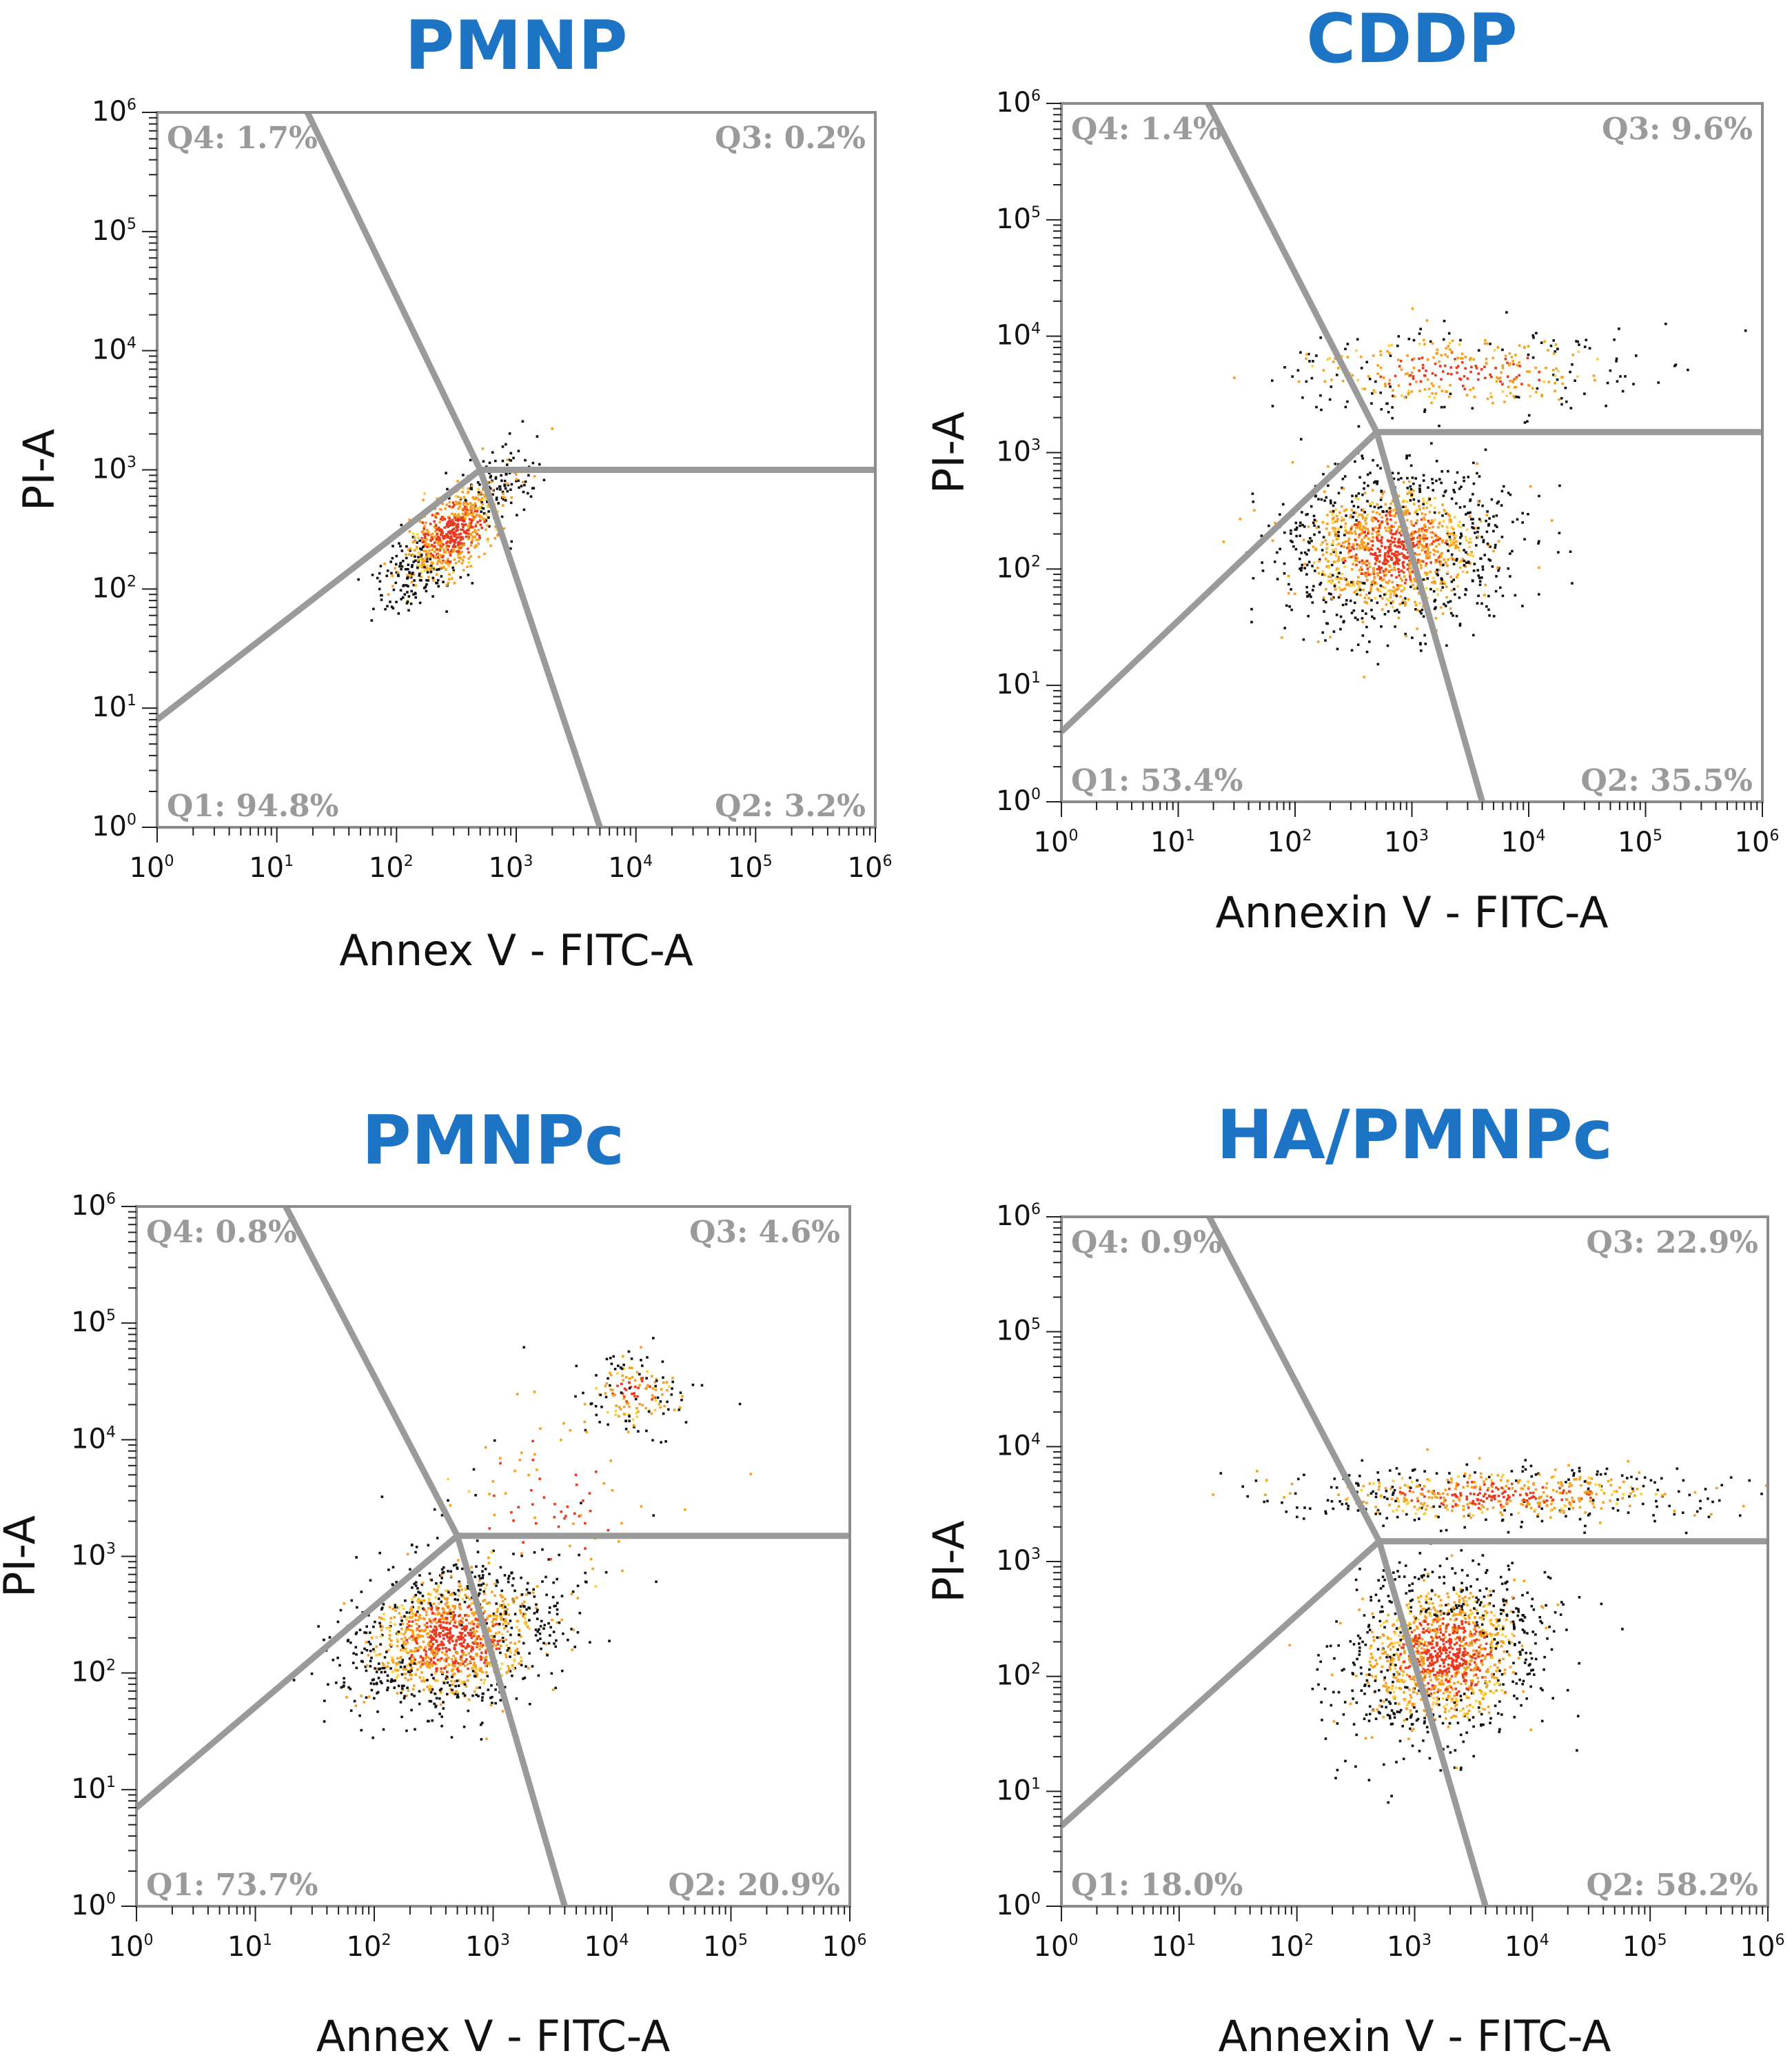 The image size is (1792, 2071). Describe the element at coordinates (1411, 39) in the screenshot. I see `chart-title: CDDP` at that location.